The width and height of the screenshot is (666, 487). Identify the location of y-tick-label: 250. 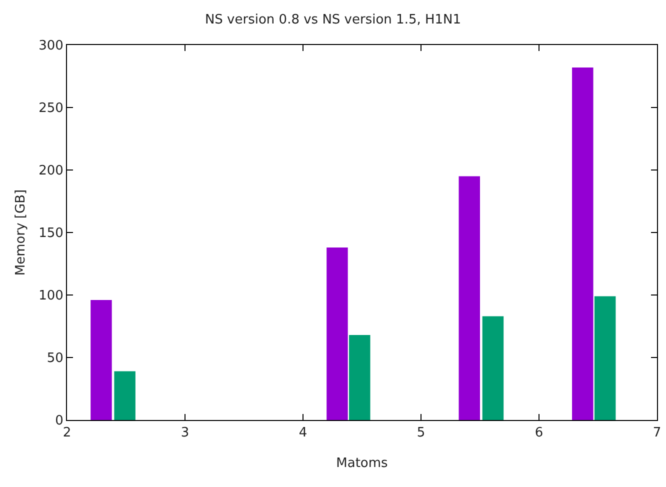
(51, 108).